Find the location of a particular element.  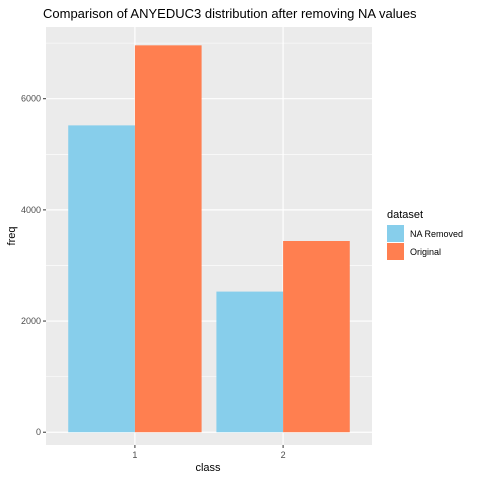

y-tick-label: 6000 is located at coordinates (31, 99).